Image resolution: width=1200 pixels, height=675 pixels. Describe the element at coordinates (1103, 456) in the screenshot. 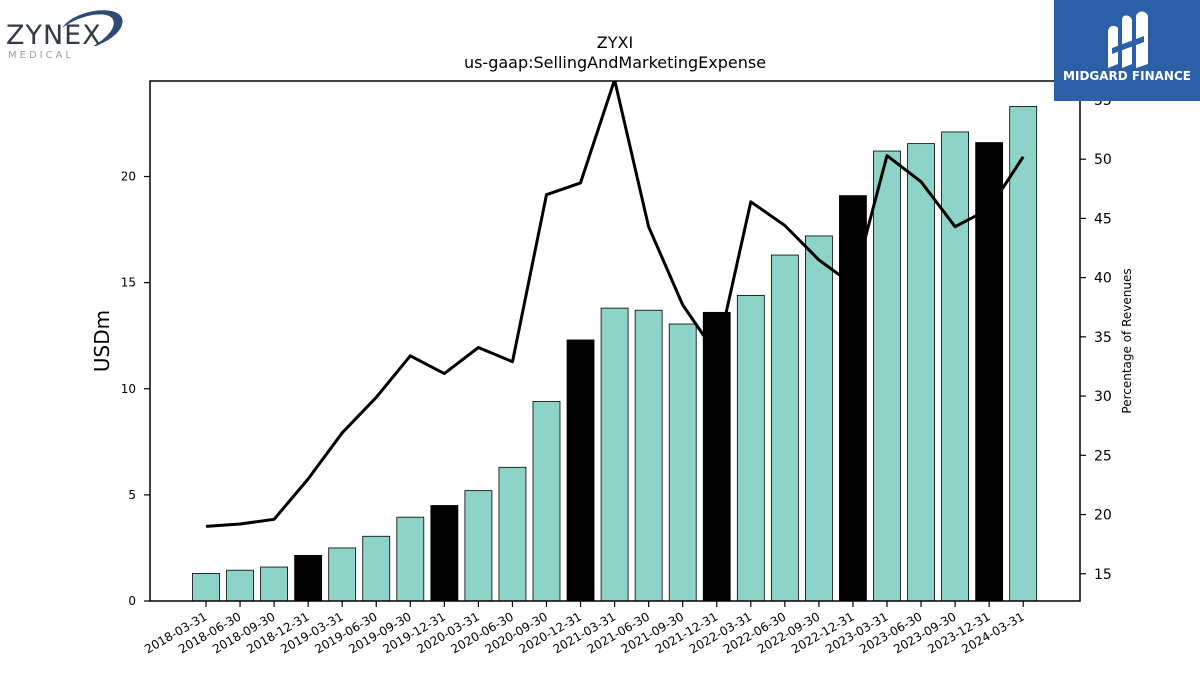

I see `y2-tick-label: 25` at that location.